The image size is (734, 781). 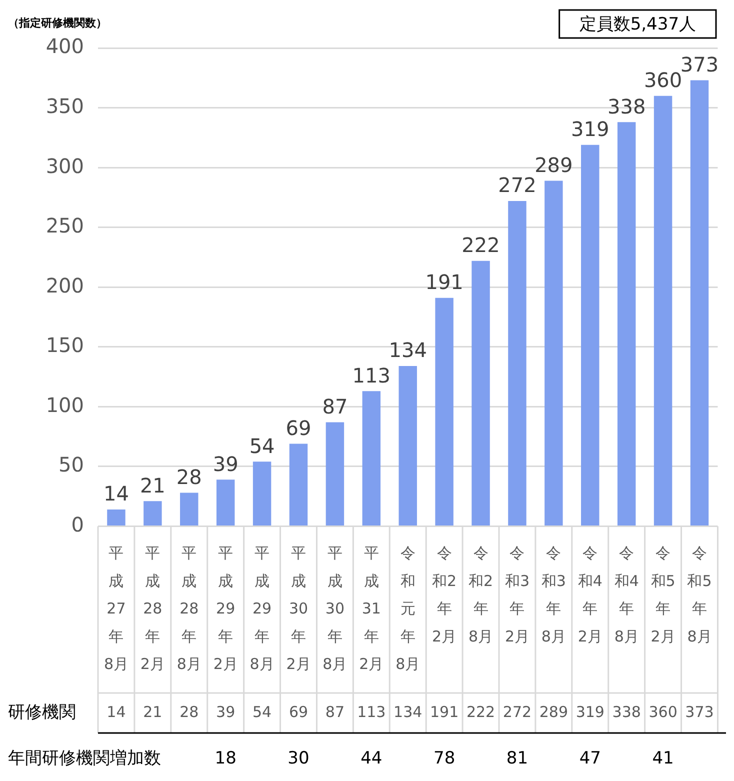 What do you see at coordinates (225, 758) in the screenshot?
I see `text: 18` at bounding box center [225, 758].